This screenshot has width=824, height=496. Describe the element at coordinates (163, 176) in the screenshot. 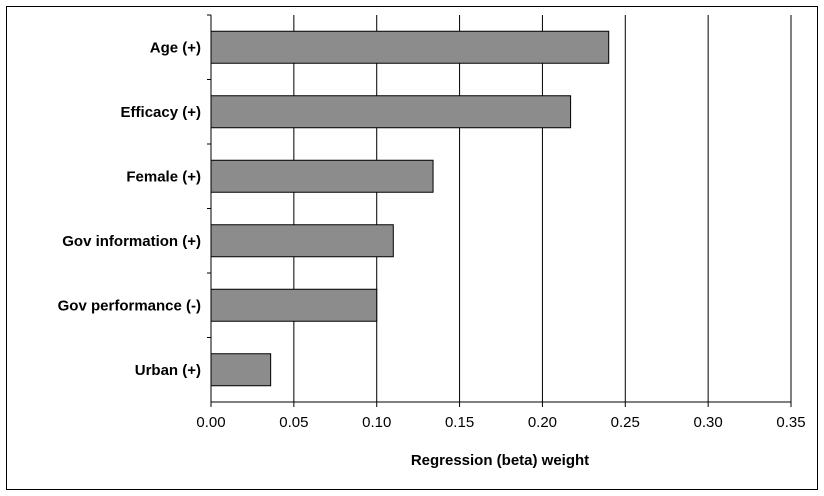

I see `category-label: Female (+)` at that location.